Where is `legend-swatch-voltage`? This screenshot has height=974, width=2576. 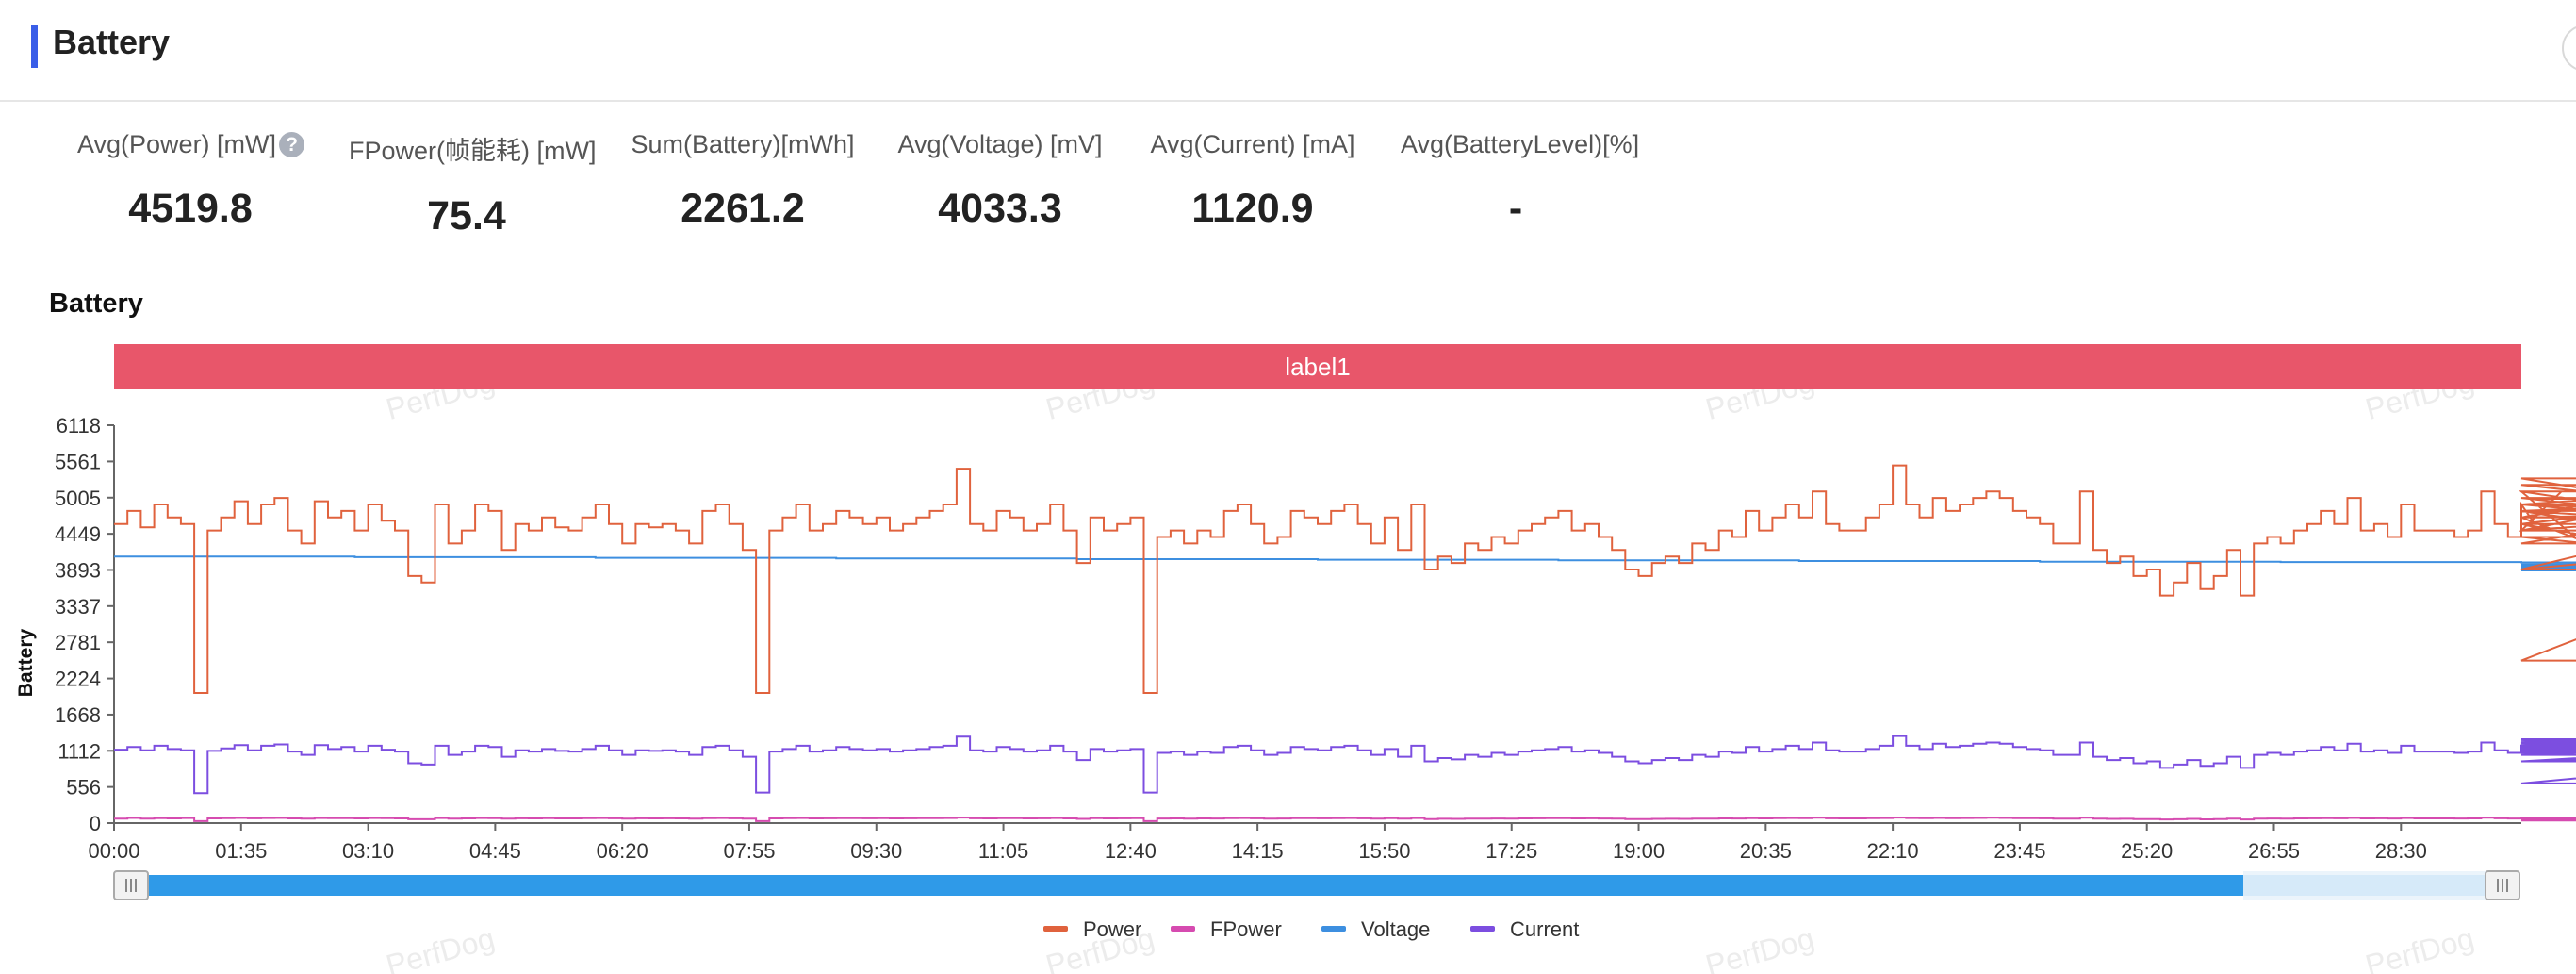 legend-swatch-voltage is located at coordinates (1333, 929).